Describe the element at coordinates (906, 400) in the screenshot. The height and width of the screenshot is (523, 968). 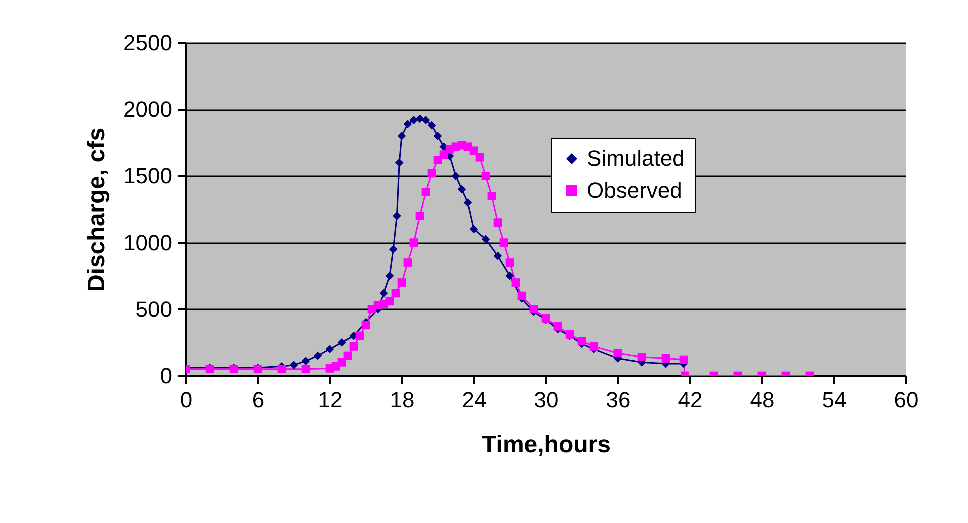
I see `x-tick-label: 60` at that location.